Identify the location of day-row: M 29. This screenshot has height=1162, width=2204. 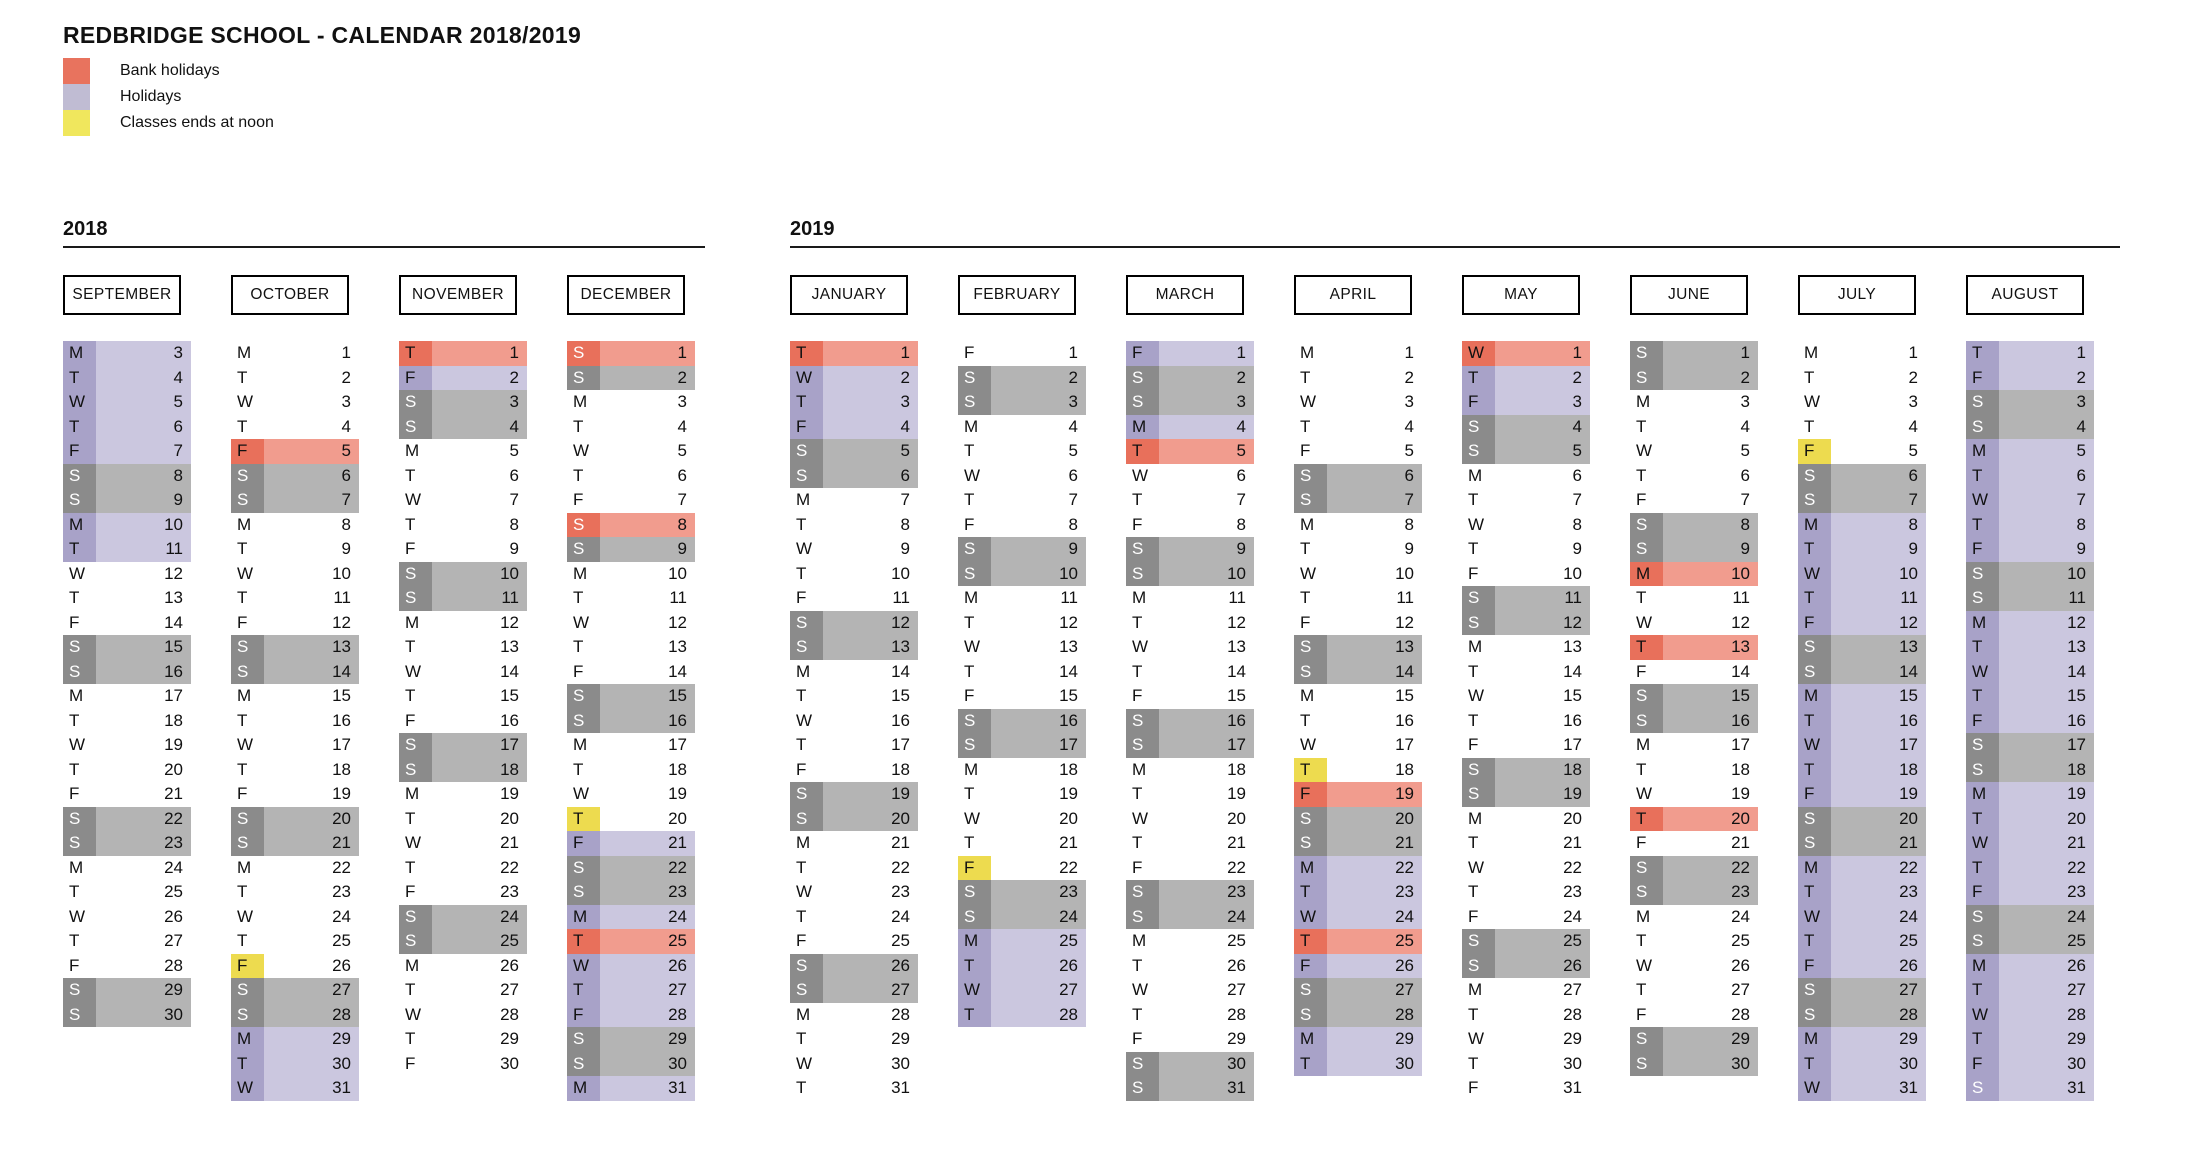
(295, 1039).